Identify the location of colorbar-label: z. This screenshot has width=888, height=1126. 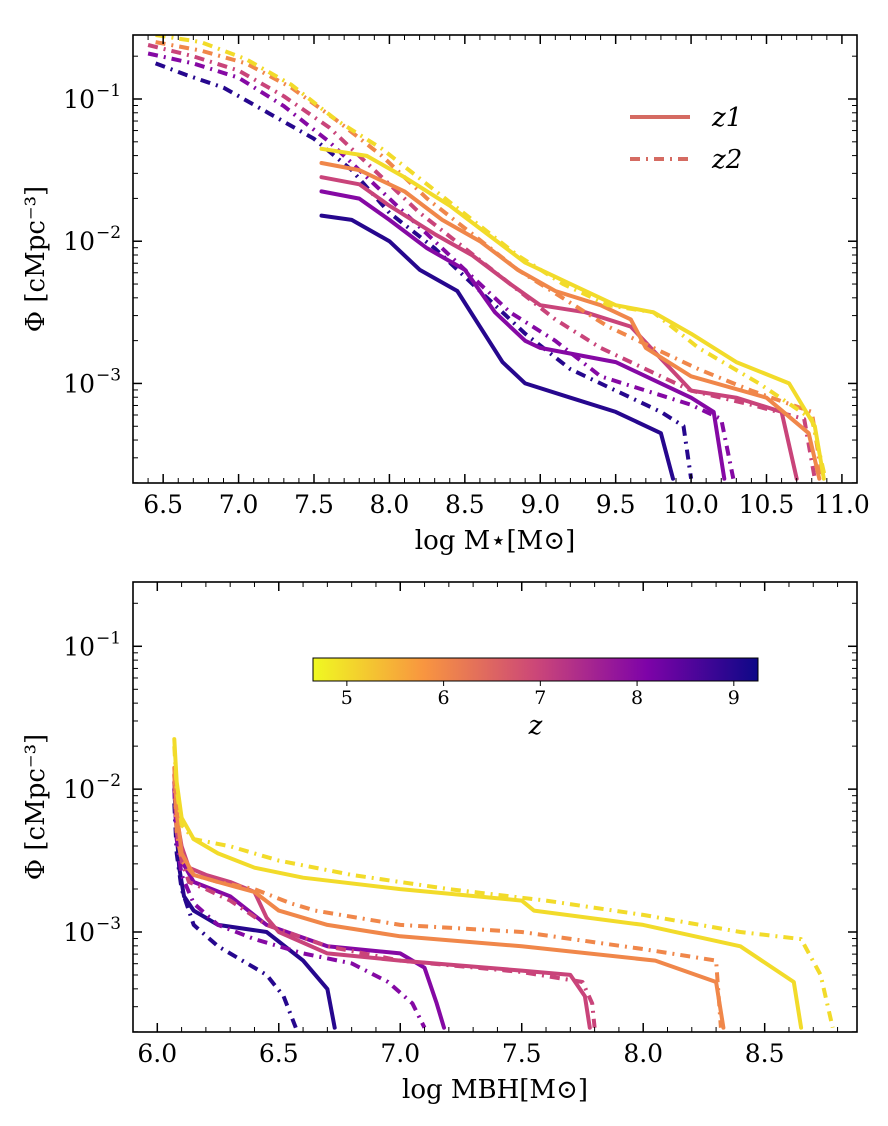
(535, 726).